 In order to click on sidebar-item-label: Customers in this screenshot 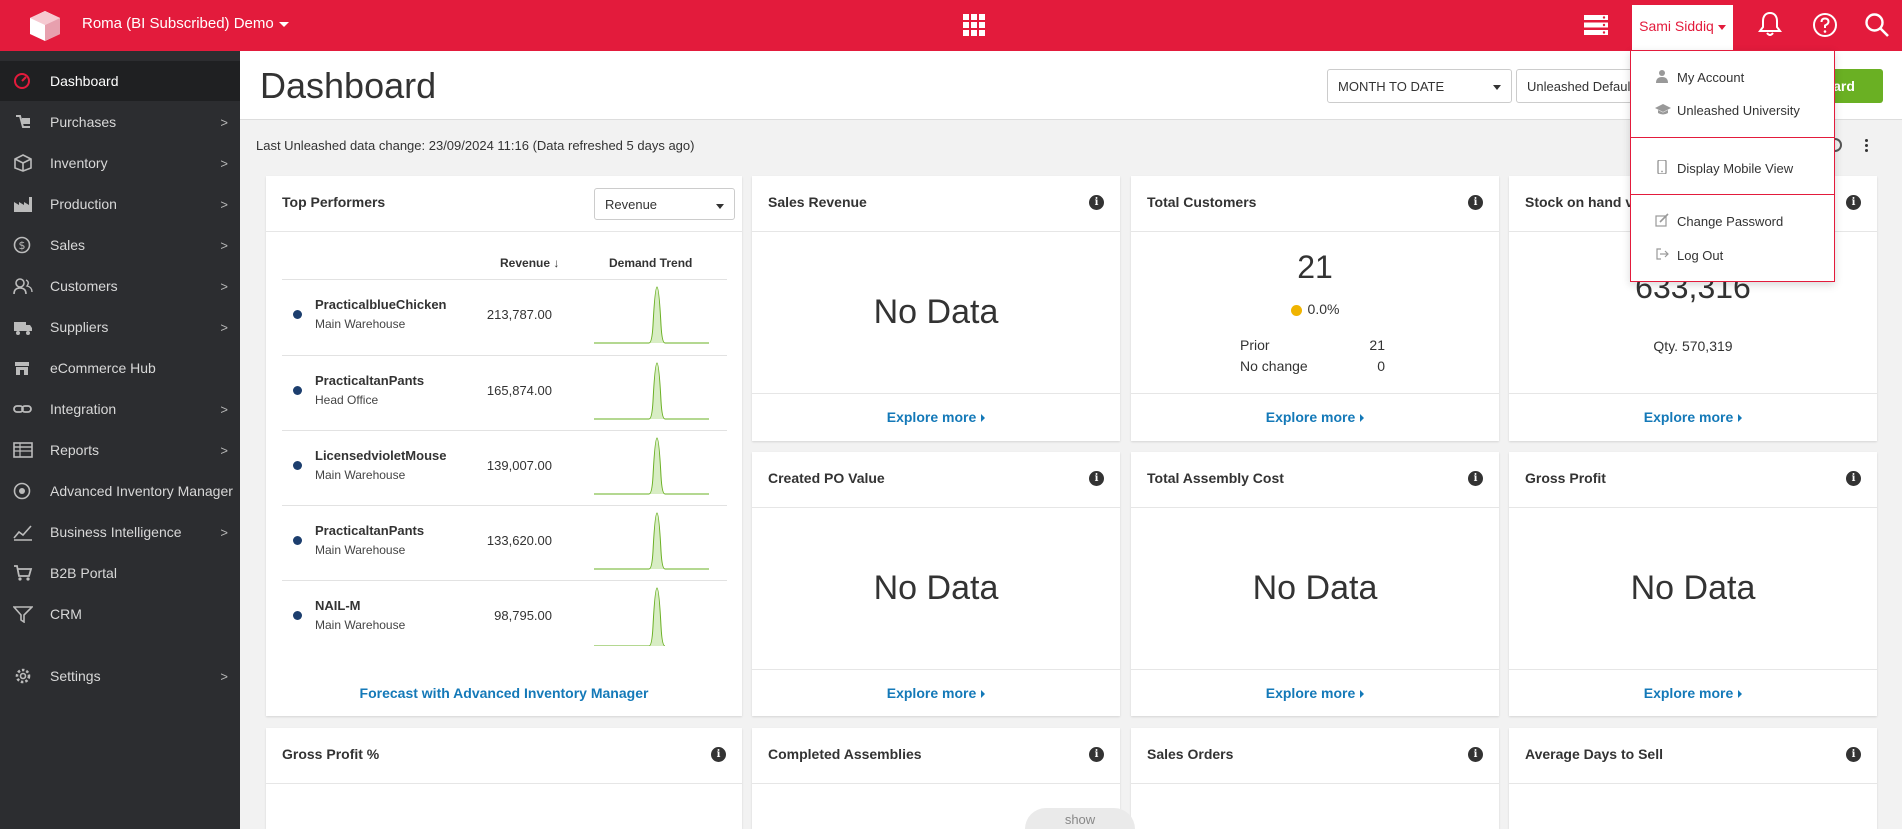, I will do `click(84, 286)`.